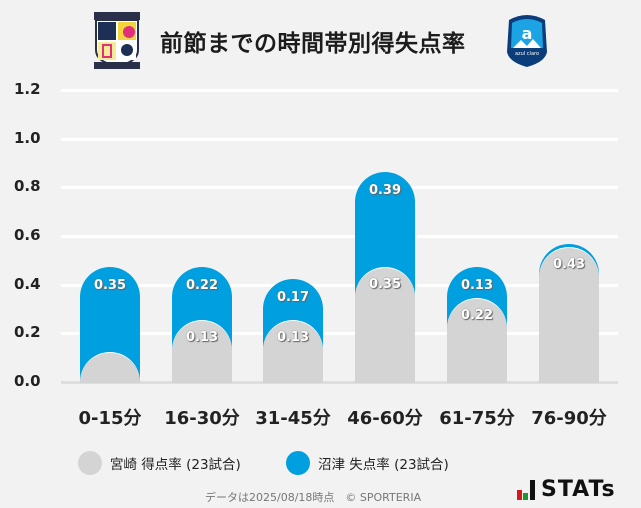 The width and height of the screenshot is (641, 508). Describe the element at coordinates (313, 44) in the screenshot. I see `chart-title: 前節までの時間帯別得失点率` at that location.